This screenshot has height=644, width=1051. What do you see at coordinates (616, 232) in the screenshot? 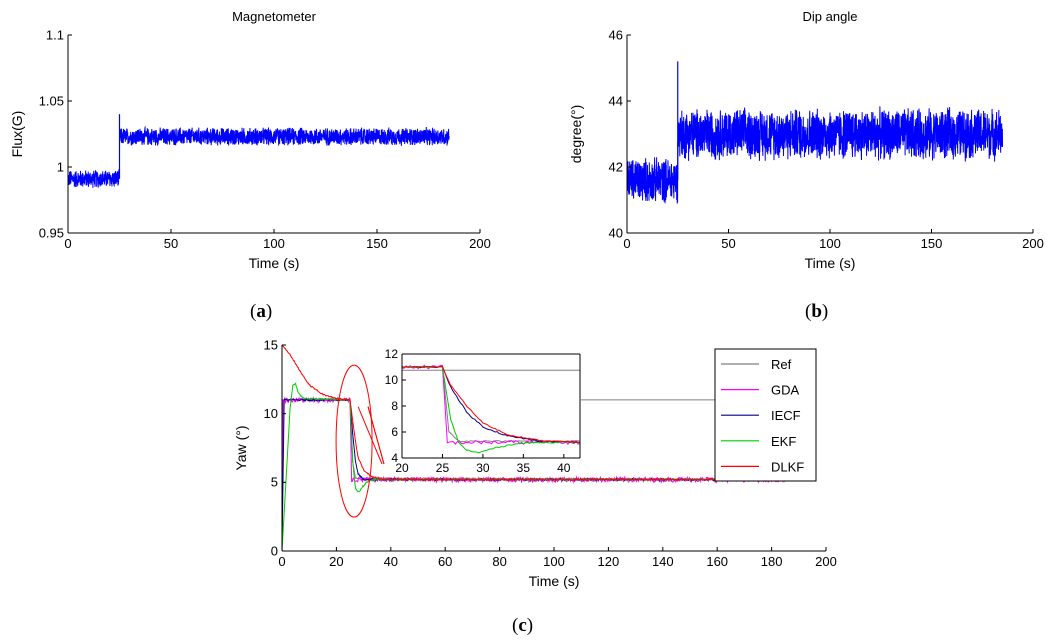
I see `y-tick-label: 40` at bounding box center [616, 232].